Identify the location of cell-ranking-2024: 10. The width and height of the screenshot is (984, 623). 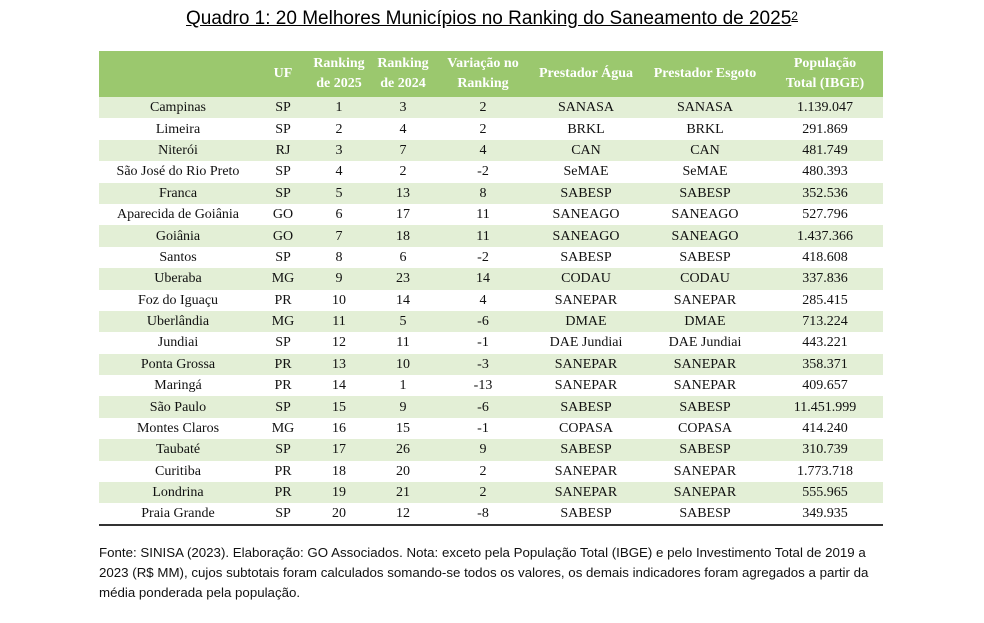
(403, 364).